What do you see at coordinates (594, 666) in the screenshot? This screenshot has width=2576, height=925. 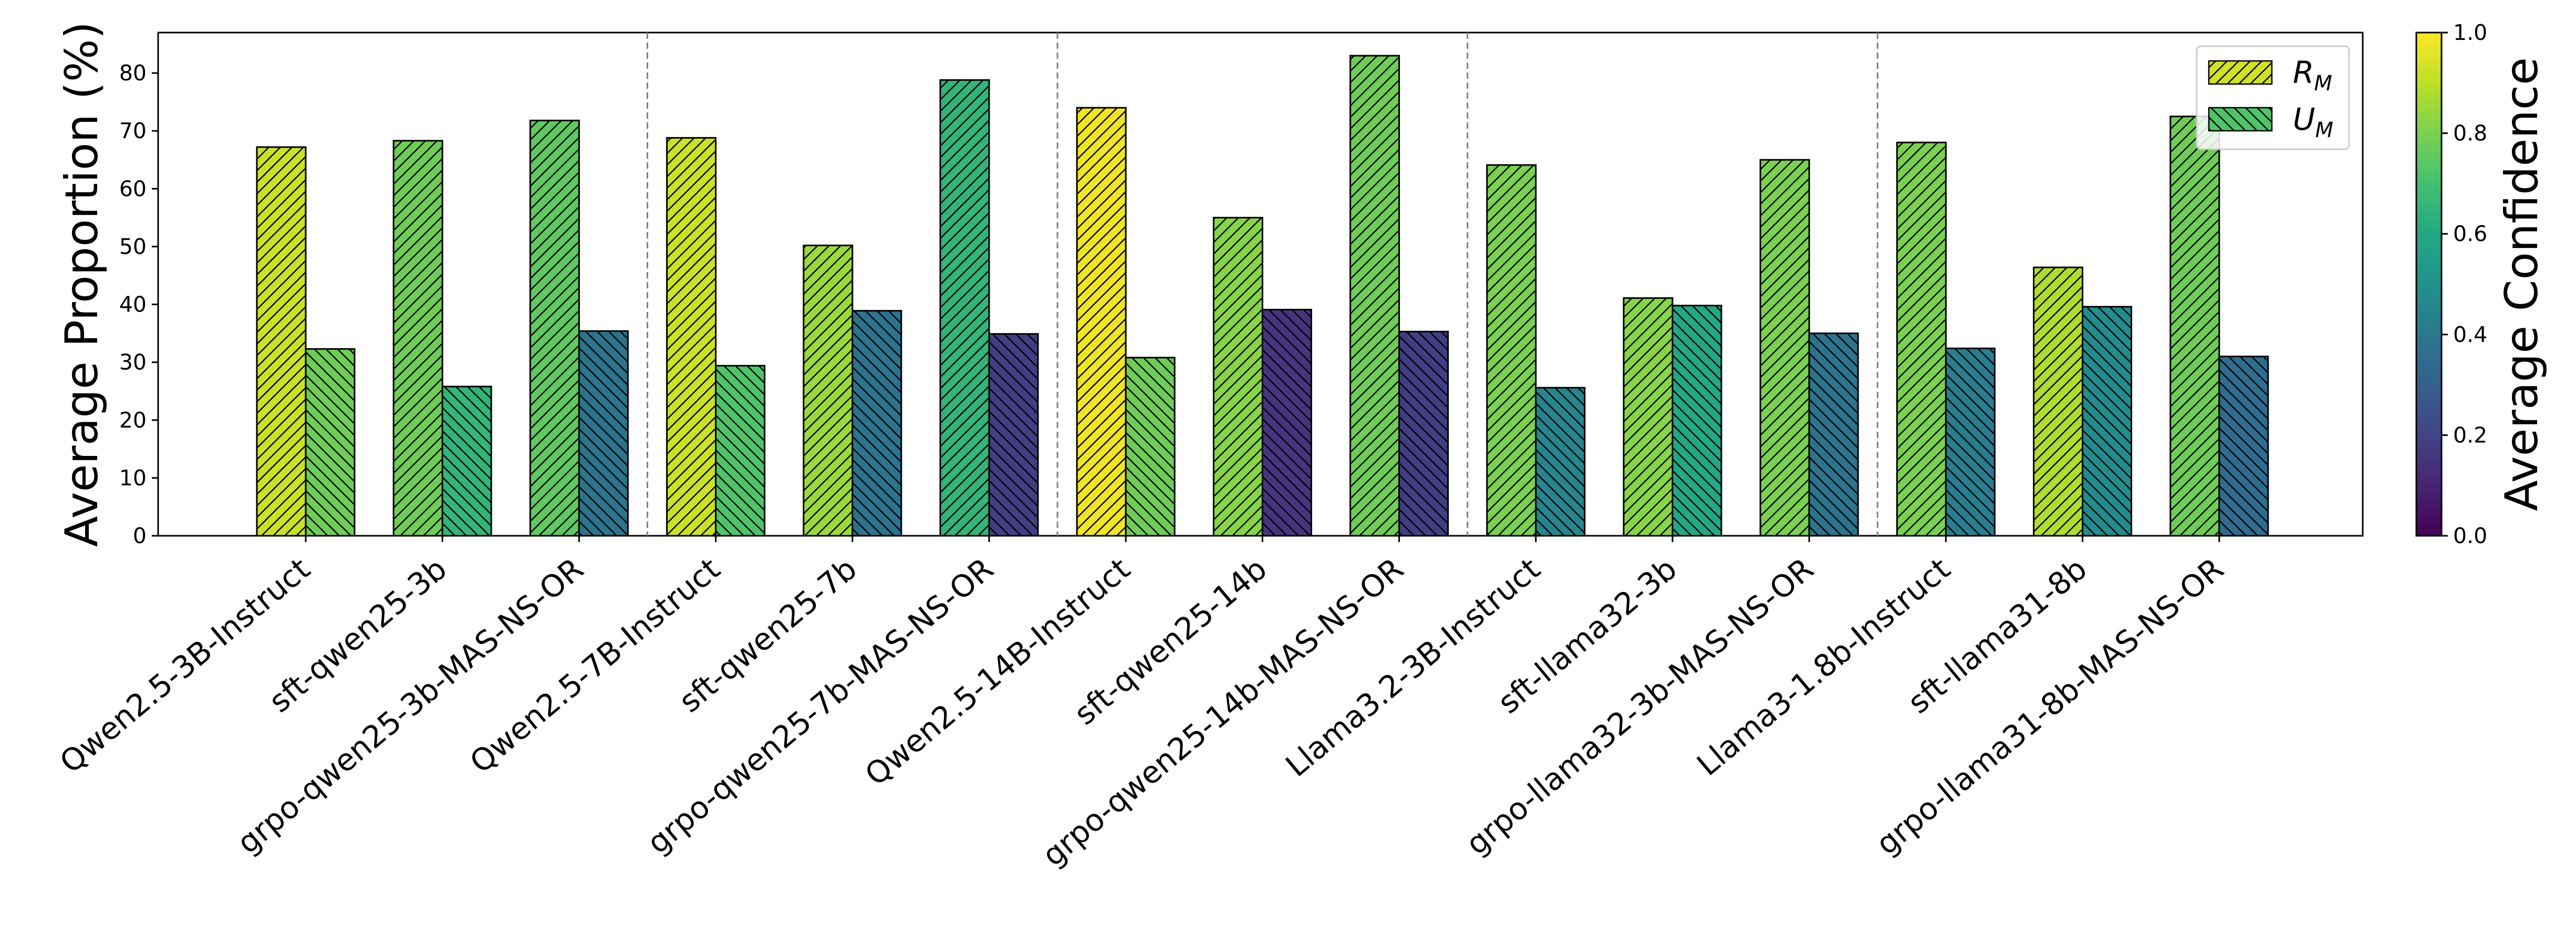 I see `x-tick-label: Qwen2.5-7B-Instruct` at bounding box center [594, 666].